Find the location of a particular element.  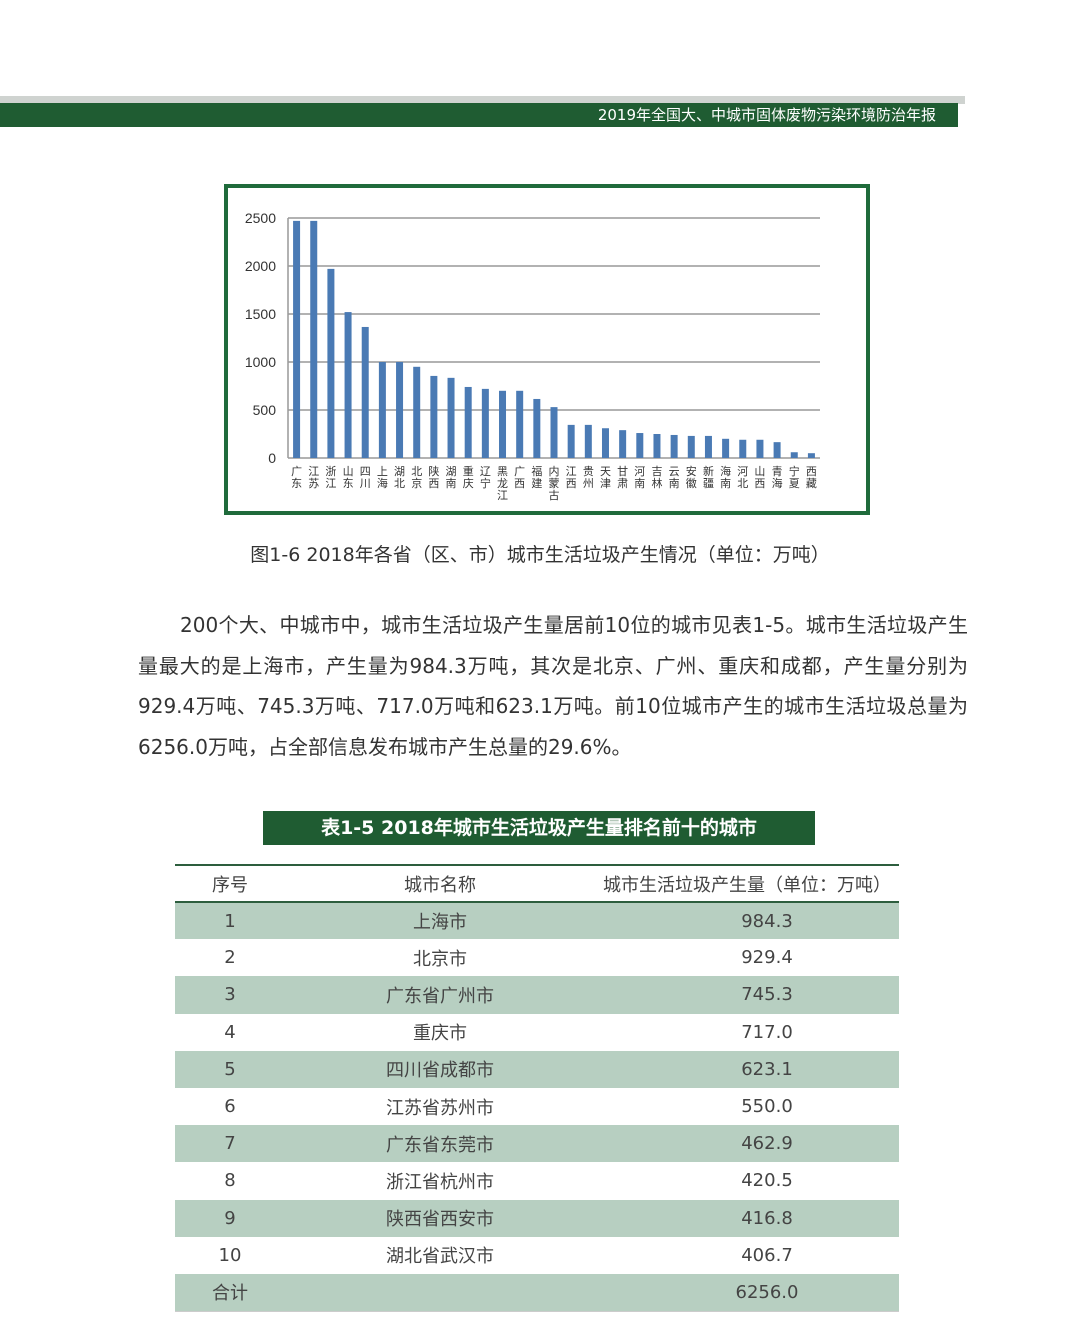

y-tick-label: 500 is located at coordinates (265, 410).